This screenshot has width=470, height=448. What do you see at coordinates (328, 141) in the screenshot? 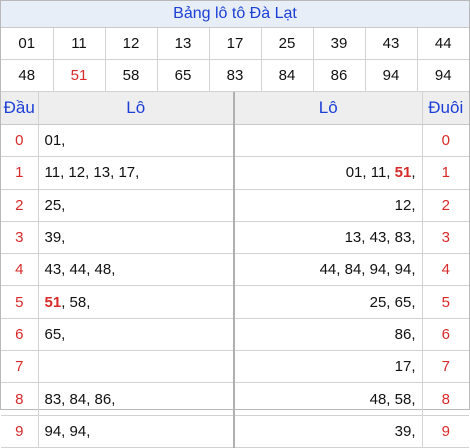
I see `lo-right-cell` at bounding box center [328, 141].